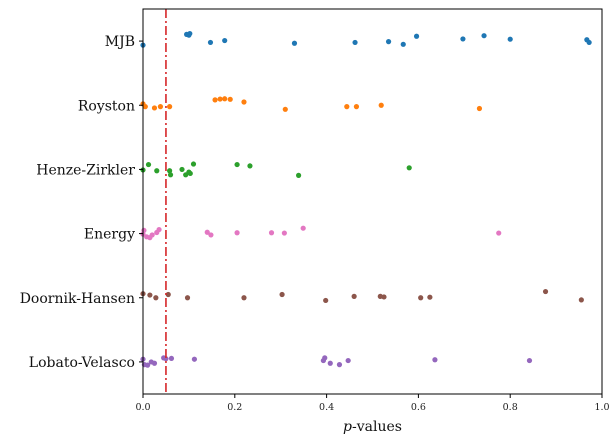  I want to click on y-tick-label-henze-zirkler: Henze-Zirkler, so click(85, 170).